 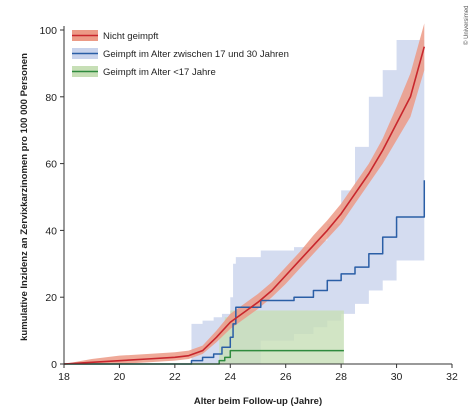 I want to click on legend-item: Nicht geimpft, so click(x=115, y=36).